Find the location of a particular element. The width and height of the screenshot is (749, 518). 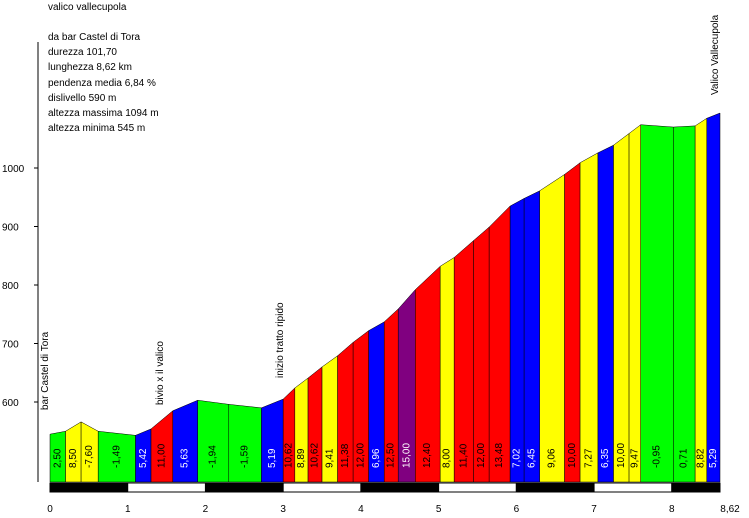

grade-label: -7,60 is located at coordinates (89, 456).